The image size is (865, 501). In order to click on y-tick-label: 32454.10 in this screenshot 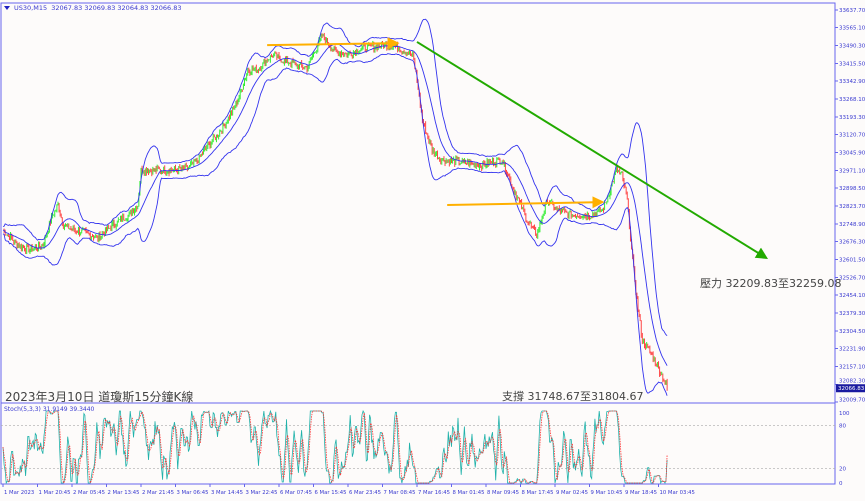, I will do `click(852, 296)`.